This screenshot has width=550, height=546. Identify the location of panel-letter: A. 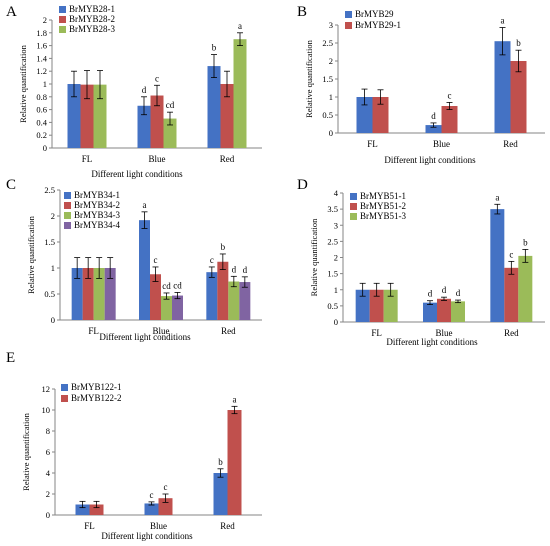
(11, 12).